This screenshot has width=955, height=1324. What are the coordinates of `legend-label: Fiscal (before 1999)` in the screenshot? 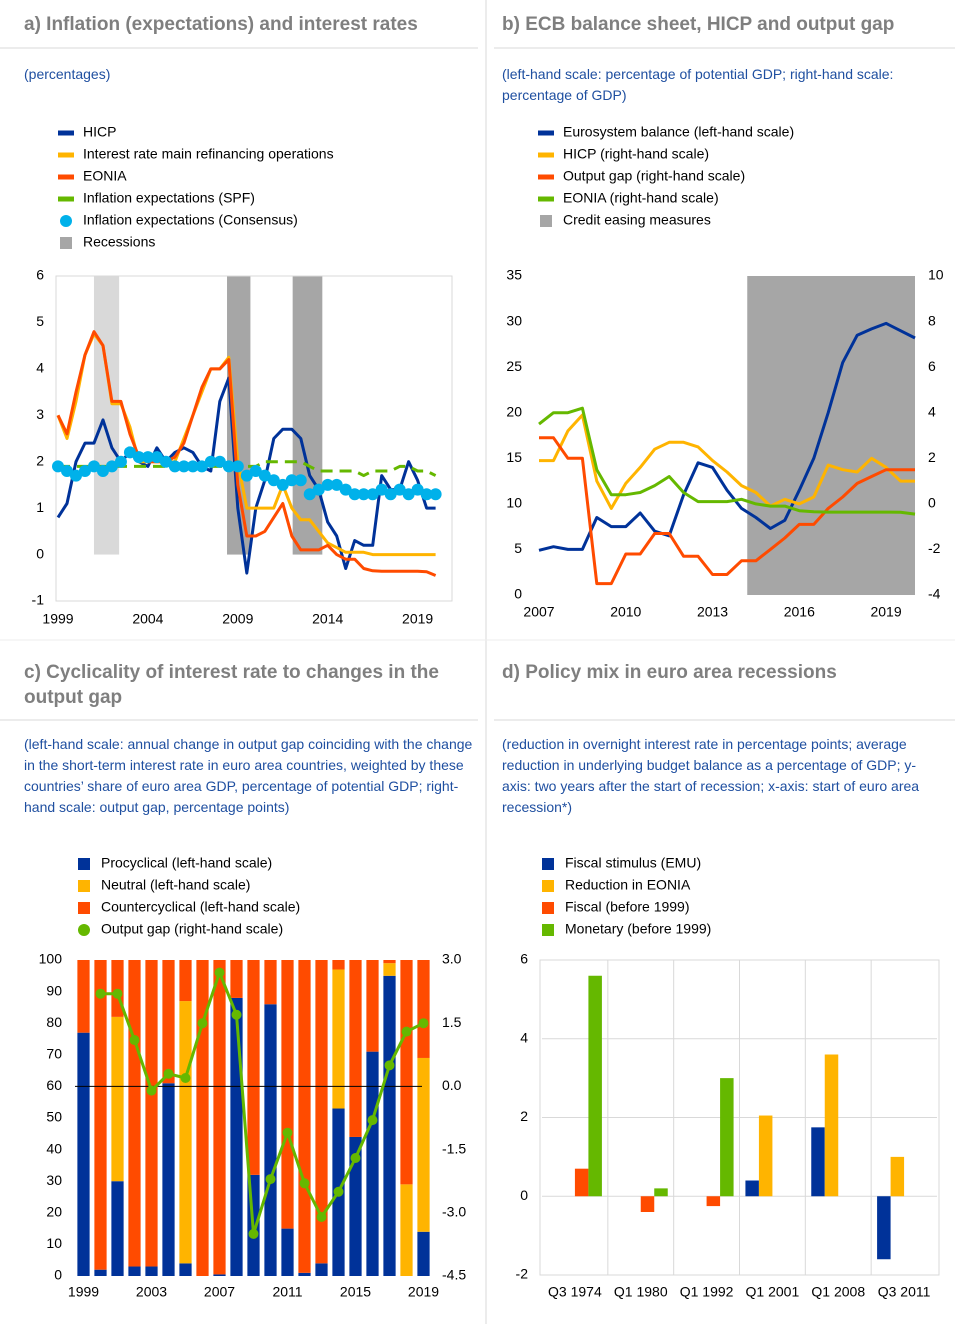 It's located at (627, 907).